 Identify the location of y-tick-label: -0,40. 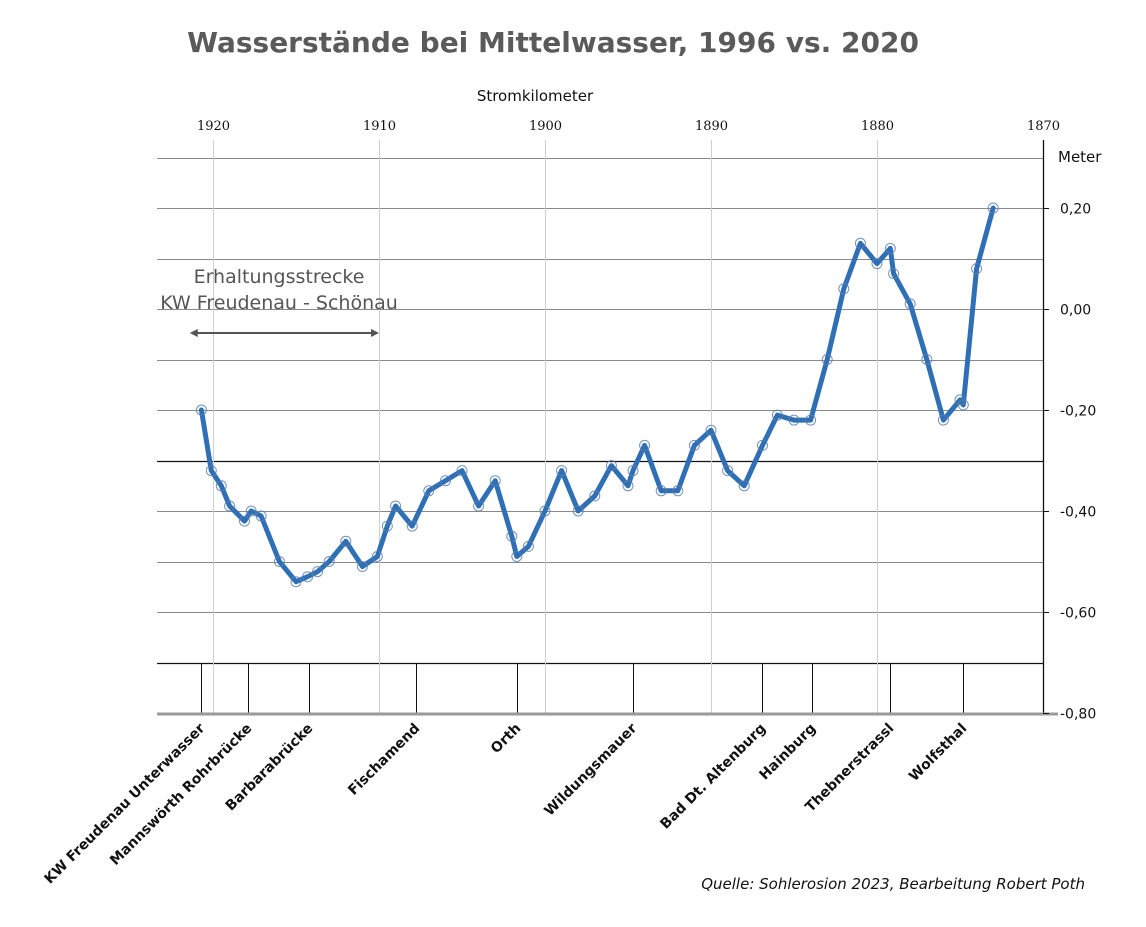
(1078, 513).